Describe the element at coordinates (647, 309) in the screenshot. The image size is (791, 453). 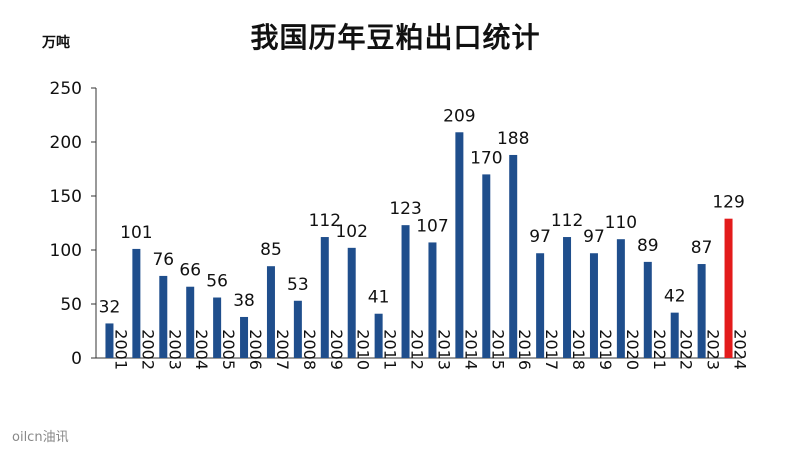
I see `bar-2021` at that location.